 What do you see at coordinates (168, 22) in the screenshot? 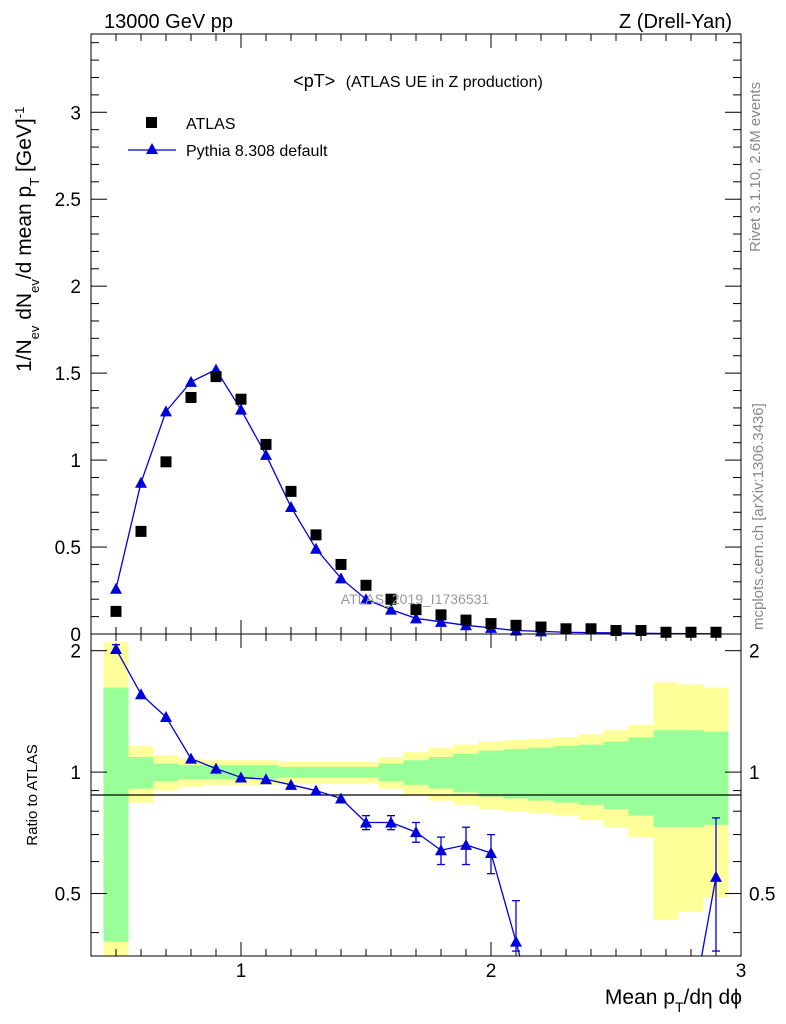
I see `header-left: 13000 GeV pp` at bounding box center [168, 22].